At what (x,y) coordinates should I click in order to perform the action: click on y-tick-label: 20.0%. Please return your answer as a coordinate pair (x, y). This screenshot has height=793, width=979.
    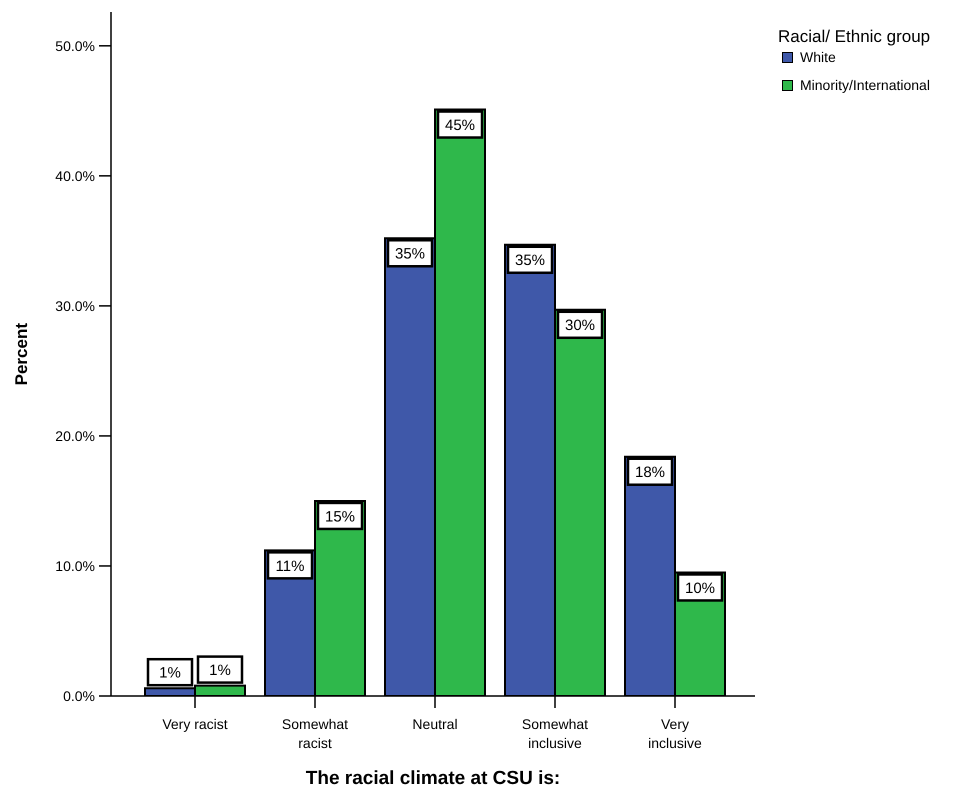
    Looking at the image, I should click on (75, 436).